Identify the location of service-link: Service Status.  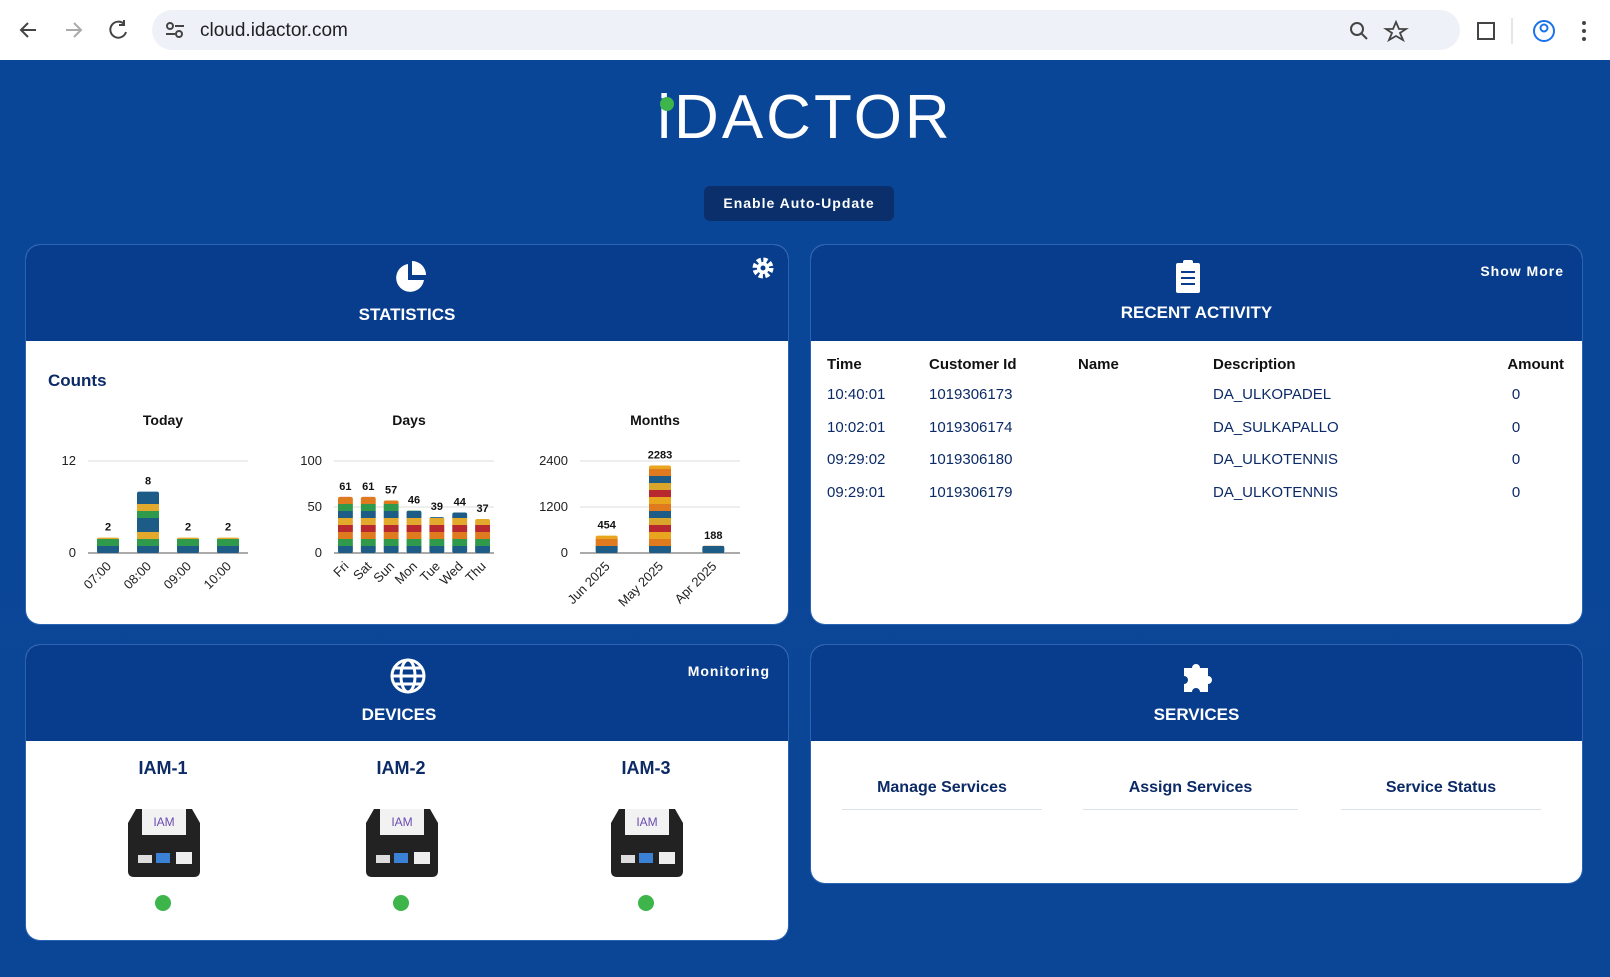
(1441, 794).